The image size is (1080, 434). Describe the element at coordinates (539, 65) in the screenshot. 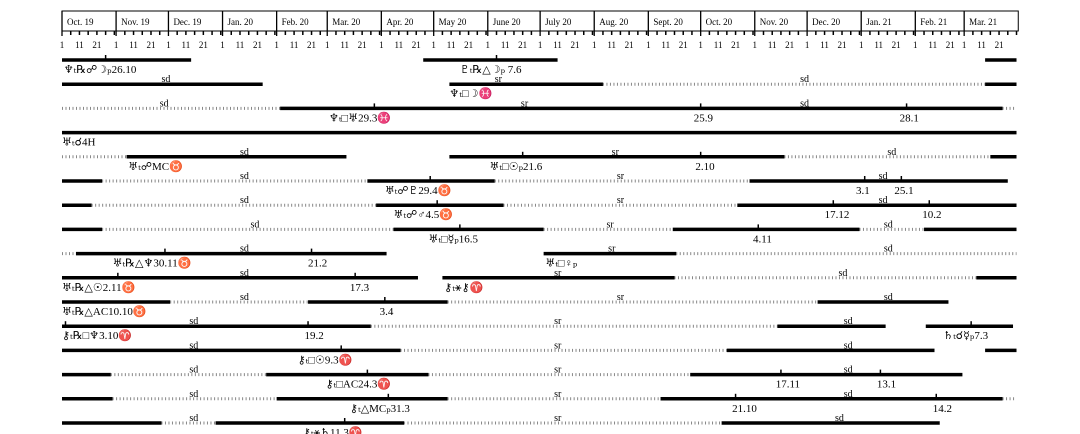

I see `transit-row: ♆ₜ℞☍☽ₚ26.10 ♇ₜ℞△☽ₚ 7.6` at that location.